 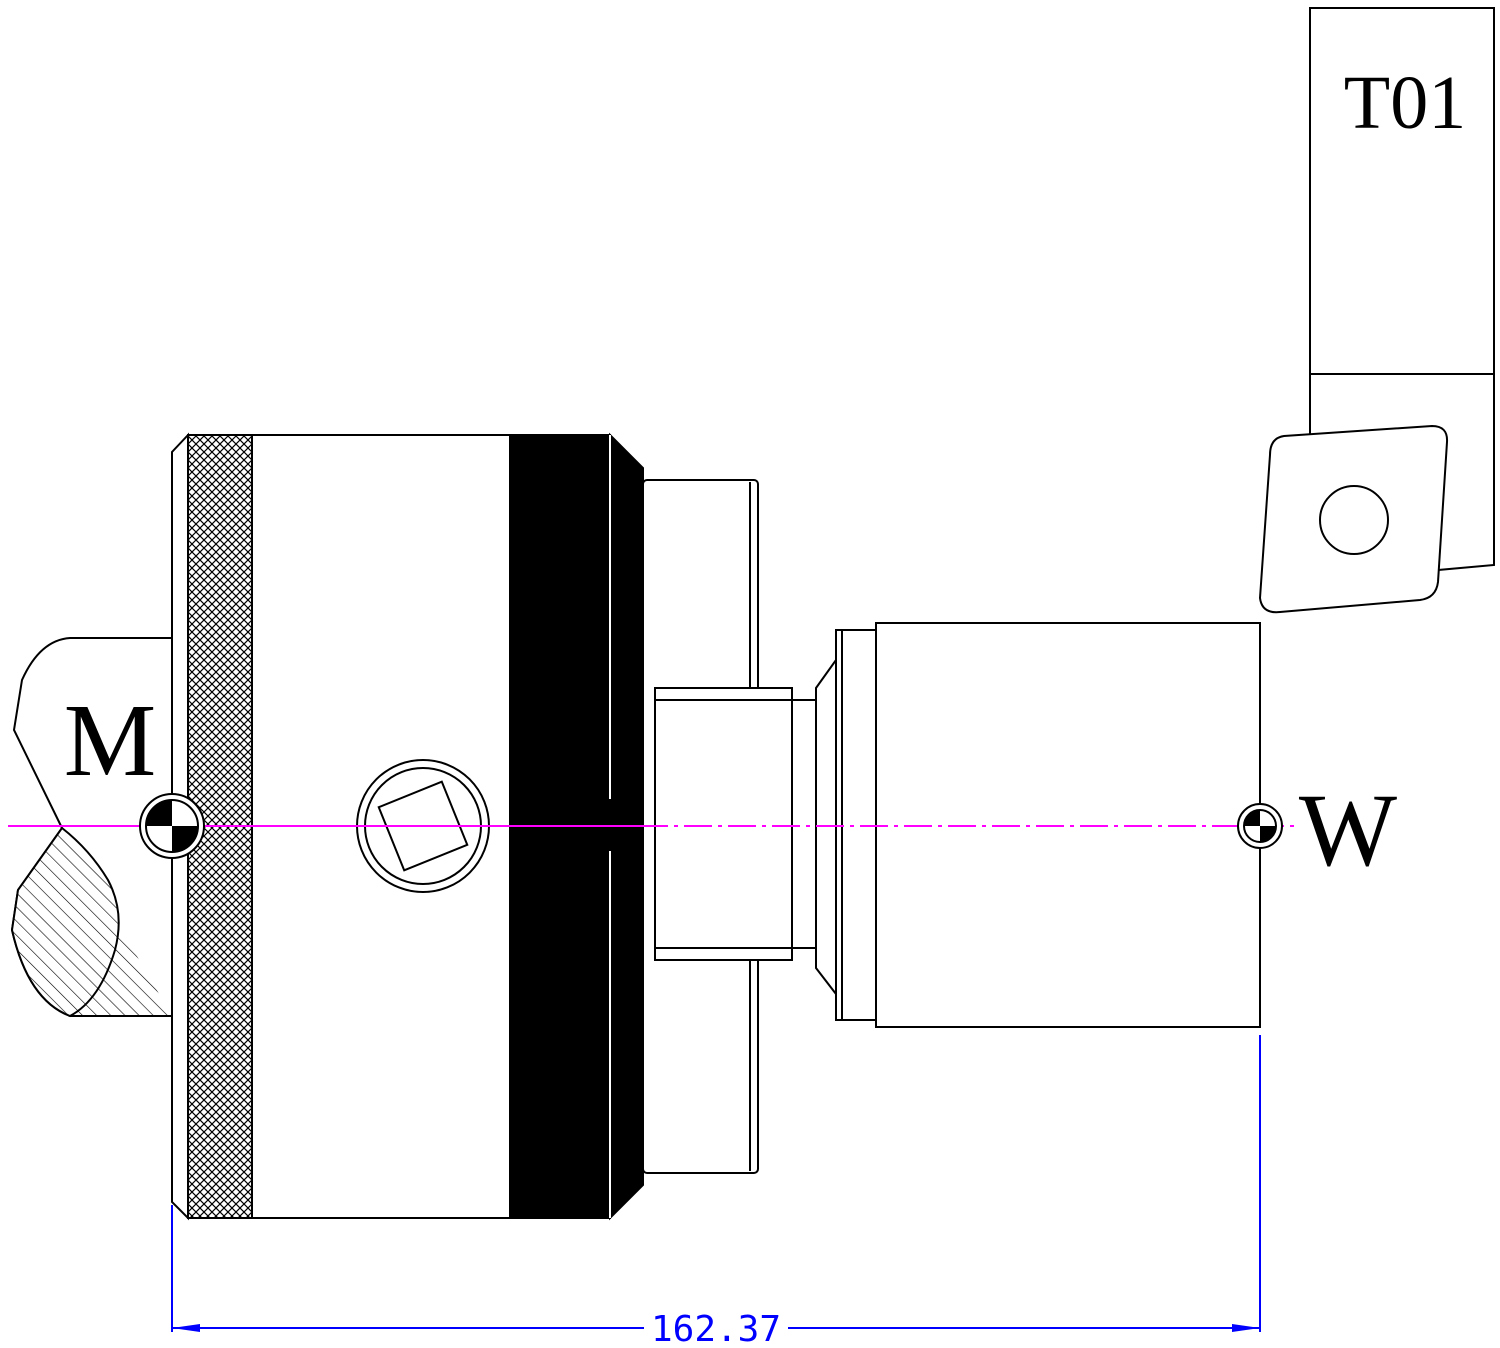 I want to click on dimension-value: 162.37, so click(x=716, y=1328).